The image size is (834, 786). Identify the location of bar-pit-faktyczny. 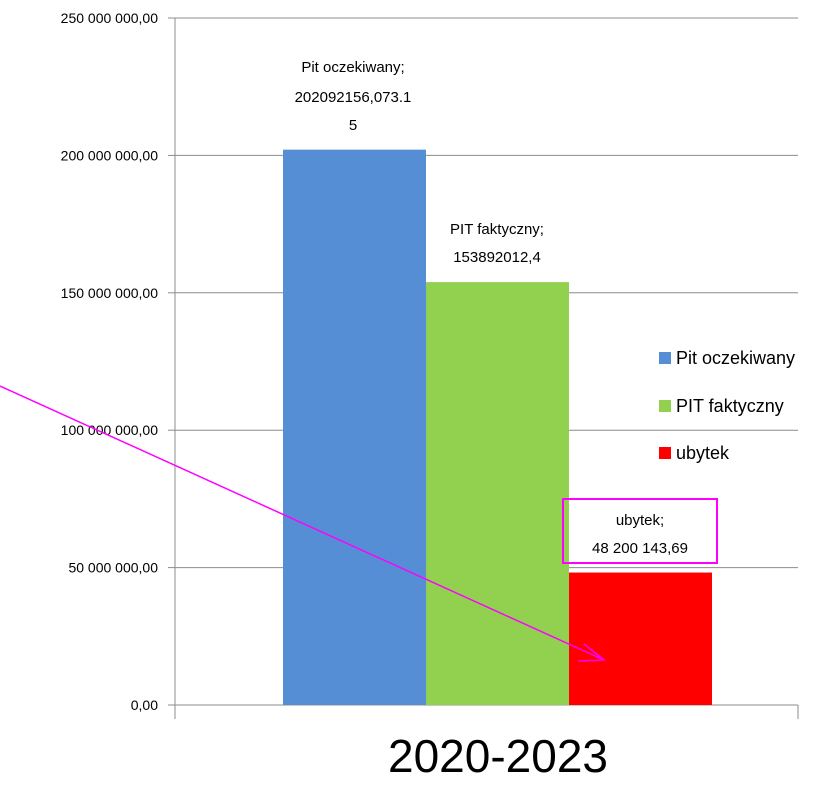
(497, 493).